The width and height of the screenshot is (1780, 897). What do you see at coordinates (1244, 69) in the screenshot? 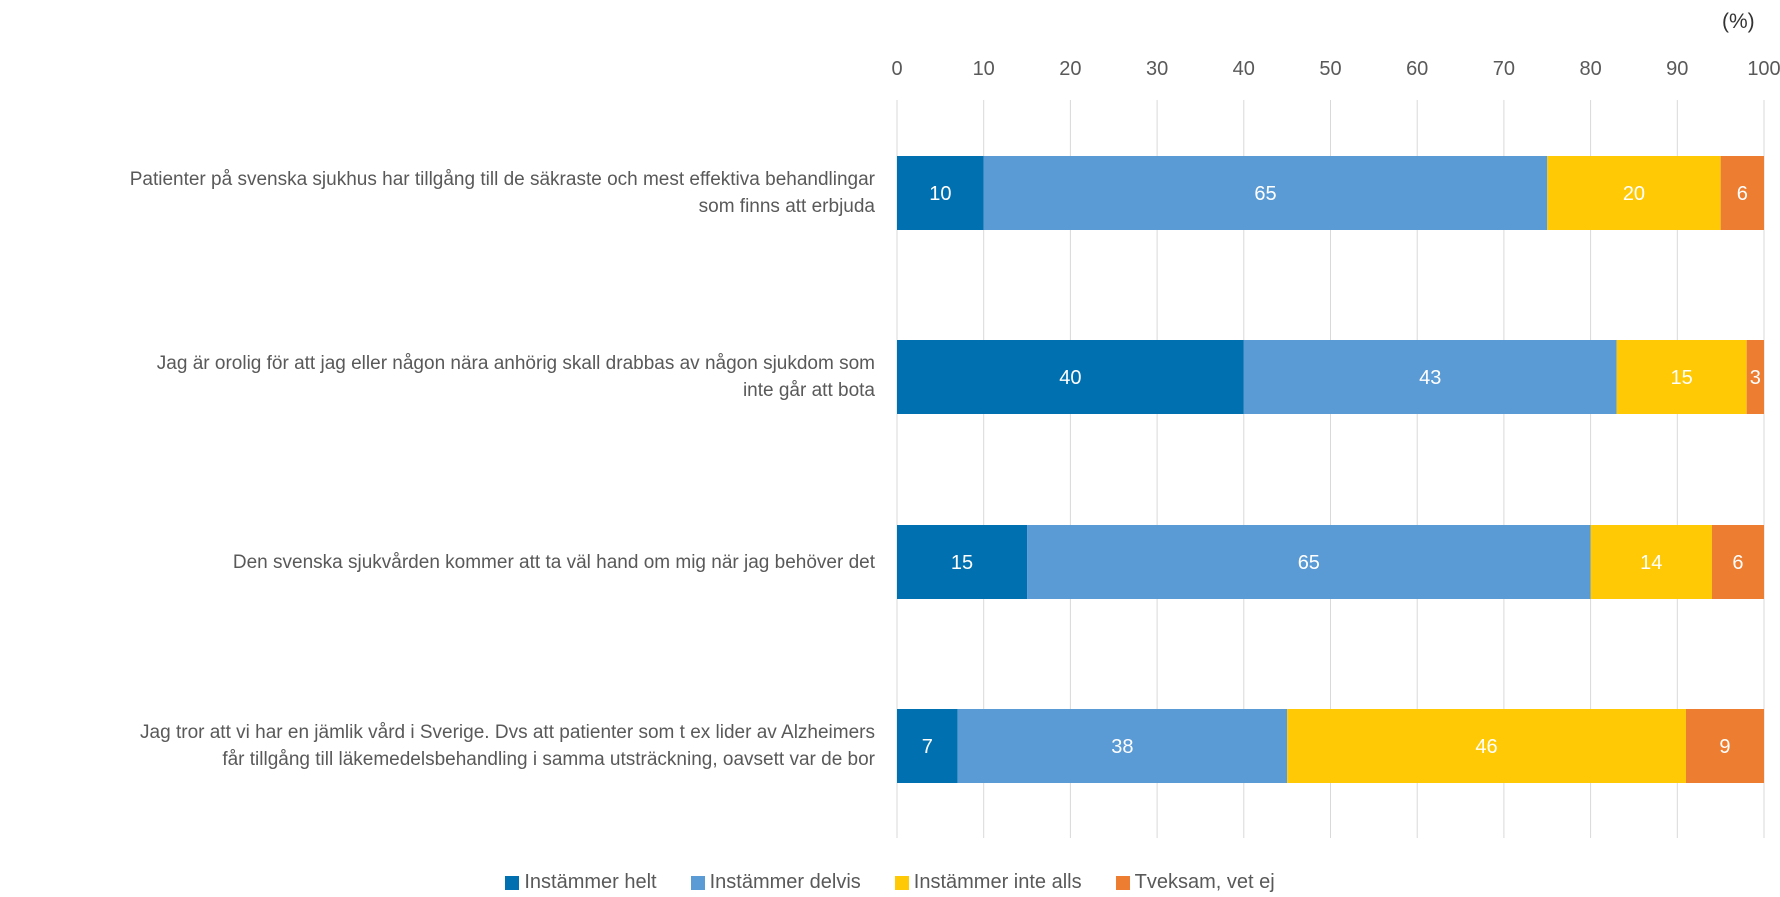
I see `x-tick-label: 40` at bounding box center [1244, 69].